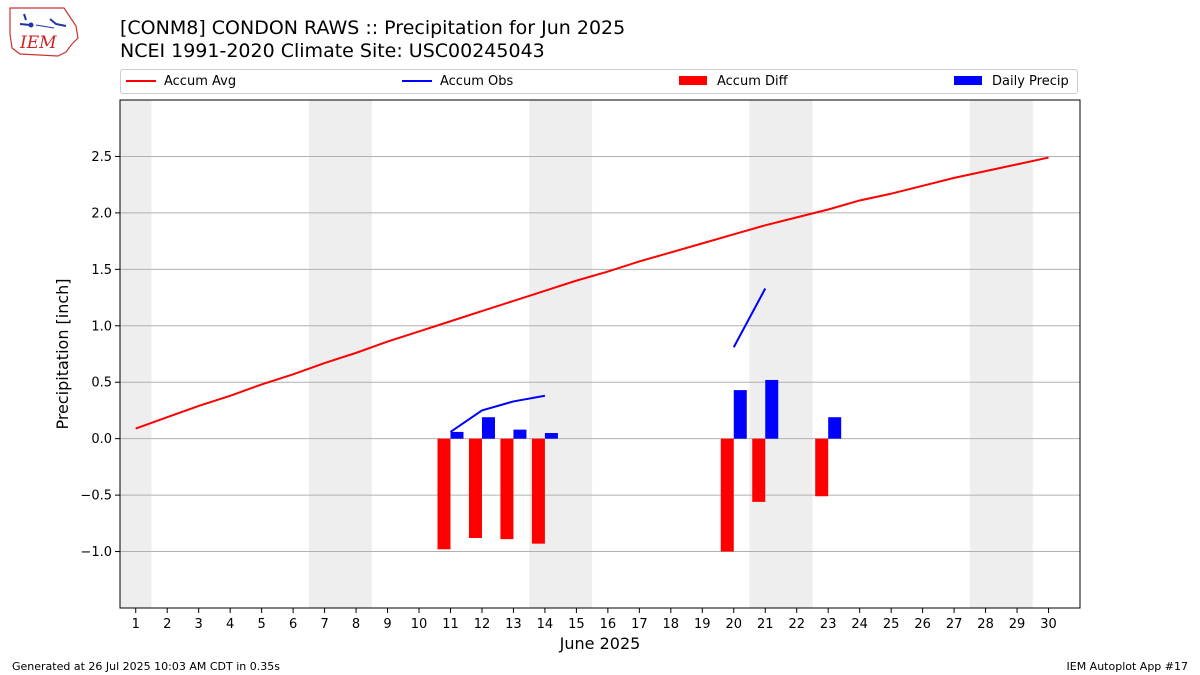 This screenshot has height=675, width=1200. What do you see at coordinates (733, 624) in the screenshot?
I see `x-tick-label: 20` at bounding box center [733, 624].